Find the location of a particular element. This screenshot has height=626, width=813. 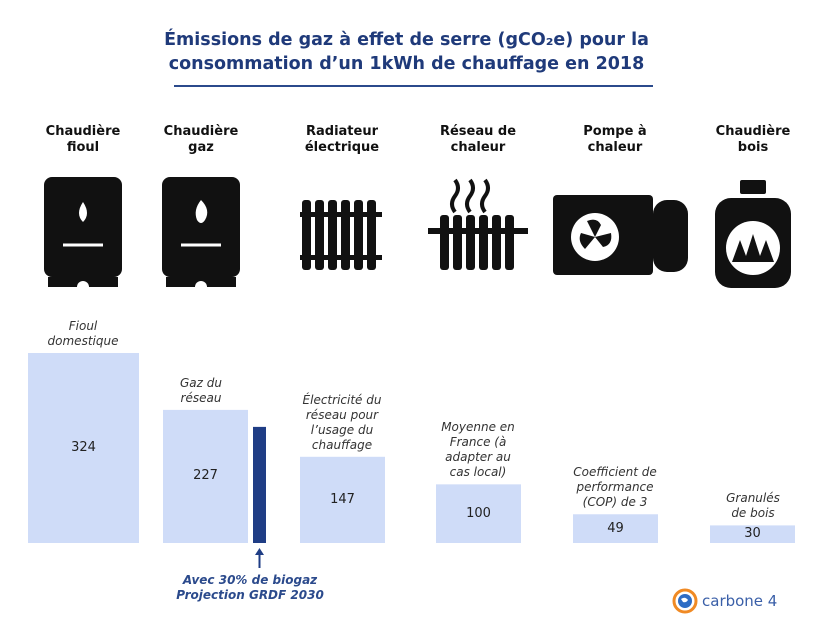

gas-boiler-icon is located at coordinates (201, 235).